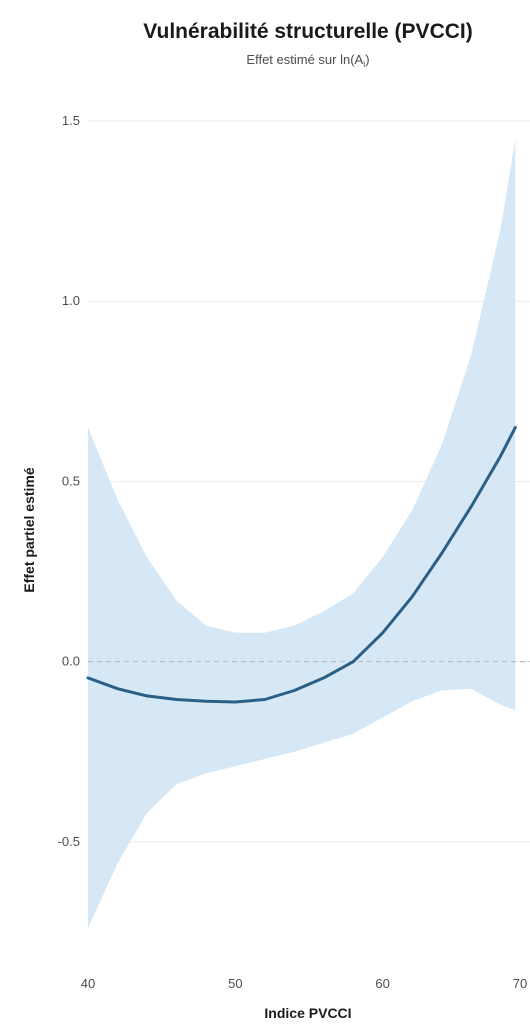 The width and height of the screenshot is (530, 1024). What do you see at coordinates (71, 300) in the screenshot?
I see `y-tick-label: 1.0` at bounding box center [71, 300].